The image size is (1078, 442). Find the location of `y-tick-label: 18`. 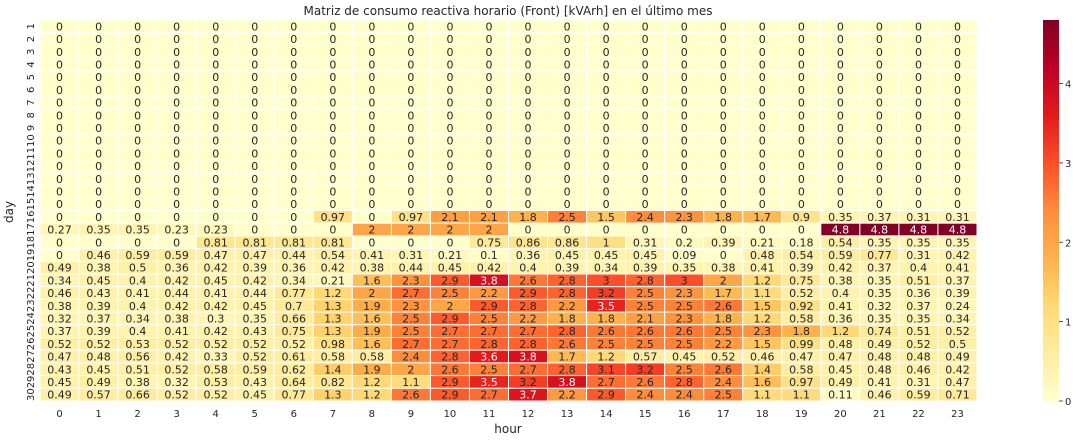

y-tick-label: 18 is located at coordinates (31, 242).